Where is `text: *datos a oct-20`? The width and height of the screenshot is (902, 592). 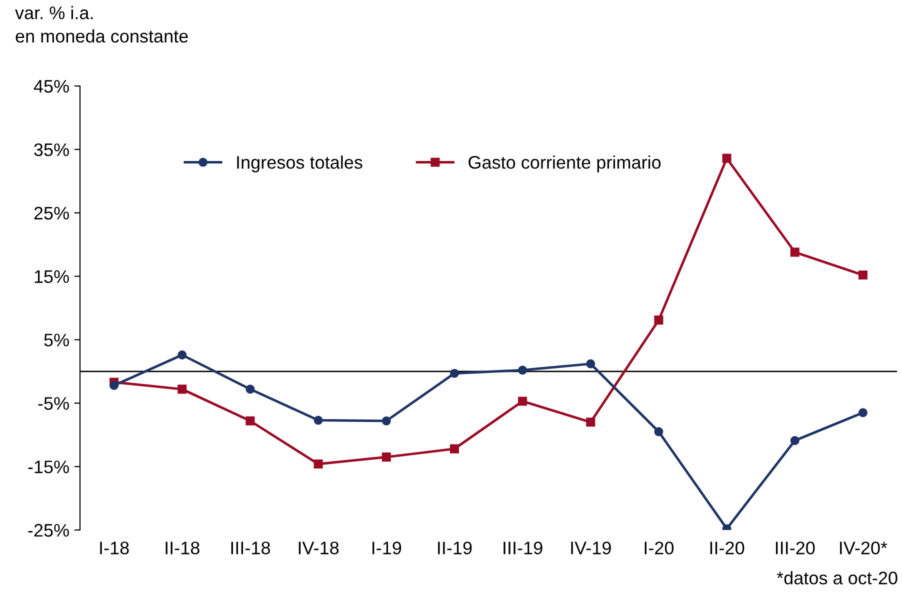 text: *datos a oct-20 is located at coordinates (837, 577).